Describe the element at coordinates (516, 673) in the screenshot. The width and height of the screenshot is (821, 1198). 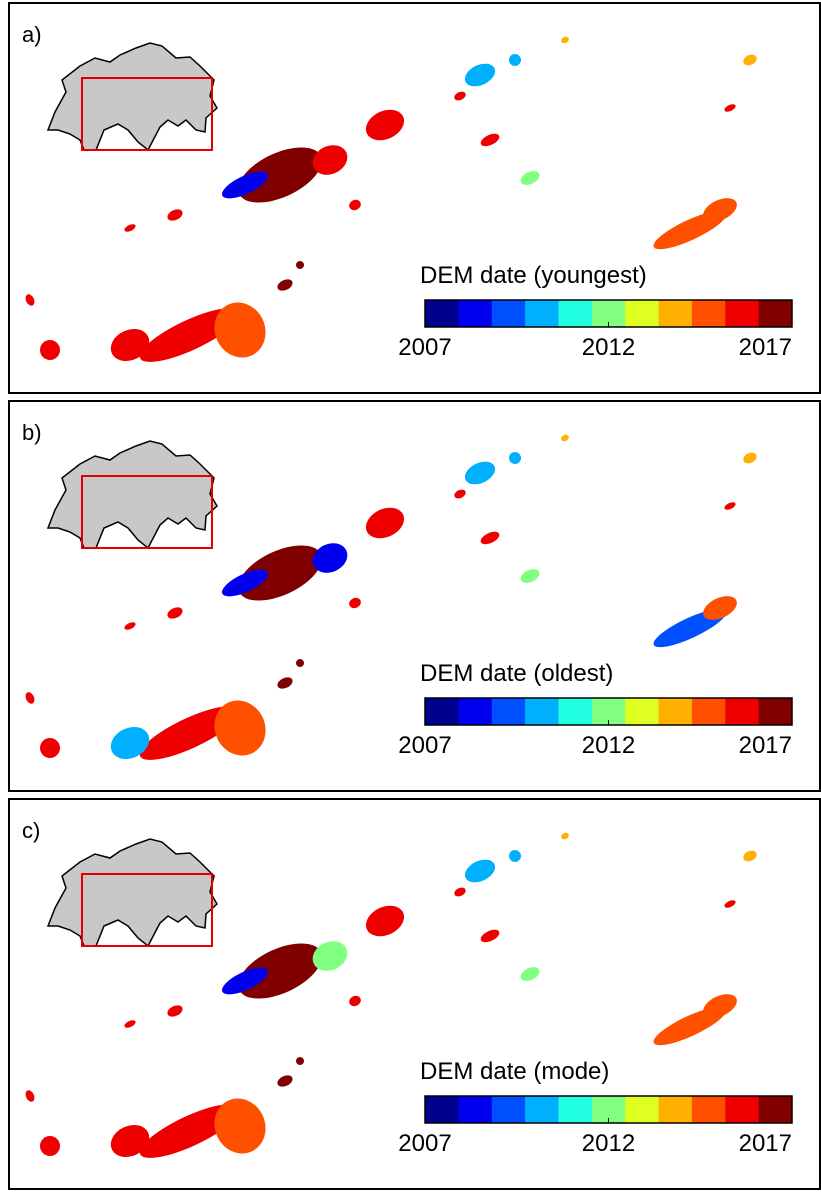
I see `colorbar-title: DEM date (oldest)` at that location.